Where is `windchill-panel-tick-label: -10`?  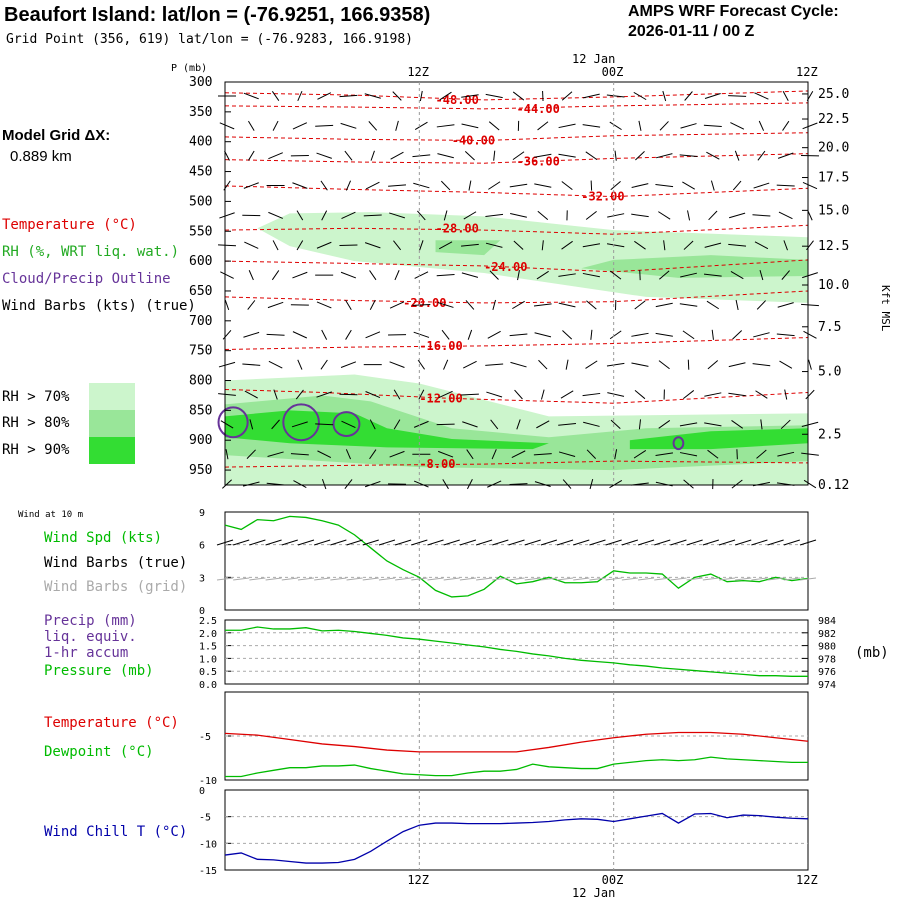 windchill-panel-tick-label: -10 is located at coordinates (208, 844).